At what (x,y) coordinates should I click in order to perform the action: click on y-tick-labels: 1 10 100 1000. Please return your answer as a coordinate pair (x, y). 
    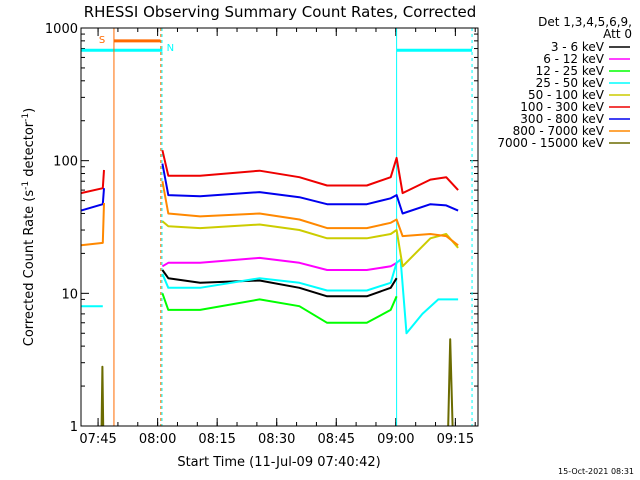
    Looking at the image, I should click on (61, 228).